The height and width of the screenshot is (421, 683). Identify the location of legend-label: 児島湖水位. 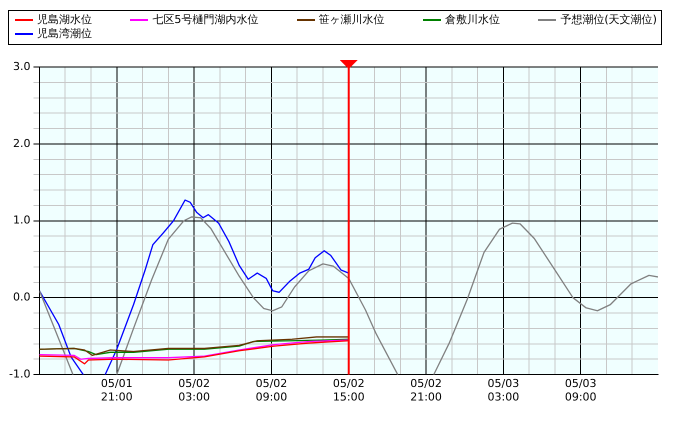
(64, 20).